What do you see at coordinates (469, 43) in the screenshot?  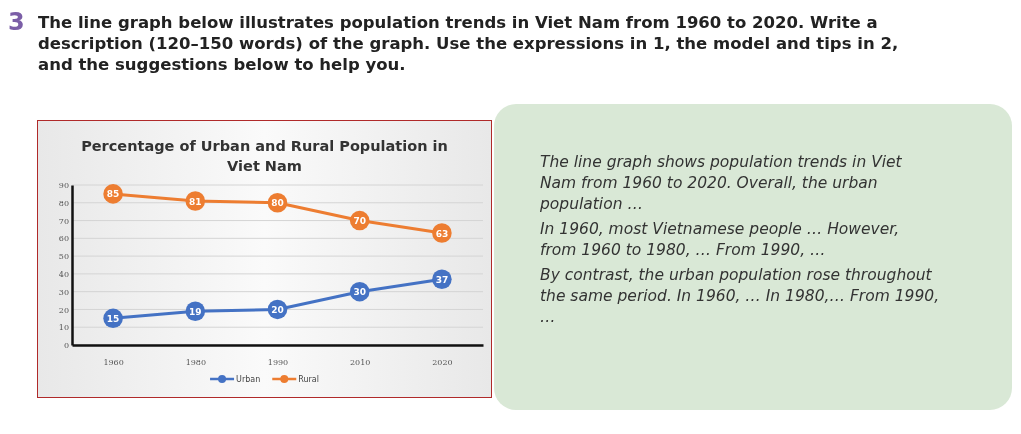 I see `text: The line graph below illustrates population trends in Viet Nam from 1960 to 2020. Write a description (120–150 words) of the graph. Use the expressions in 1, the model and tips in 2, and the suggestions below to help you.` at bounding box center [469, 43].